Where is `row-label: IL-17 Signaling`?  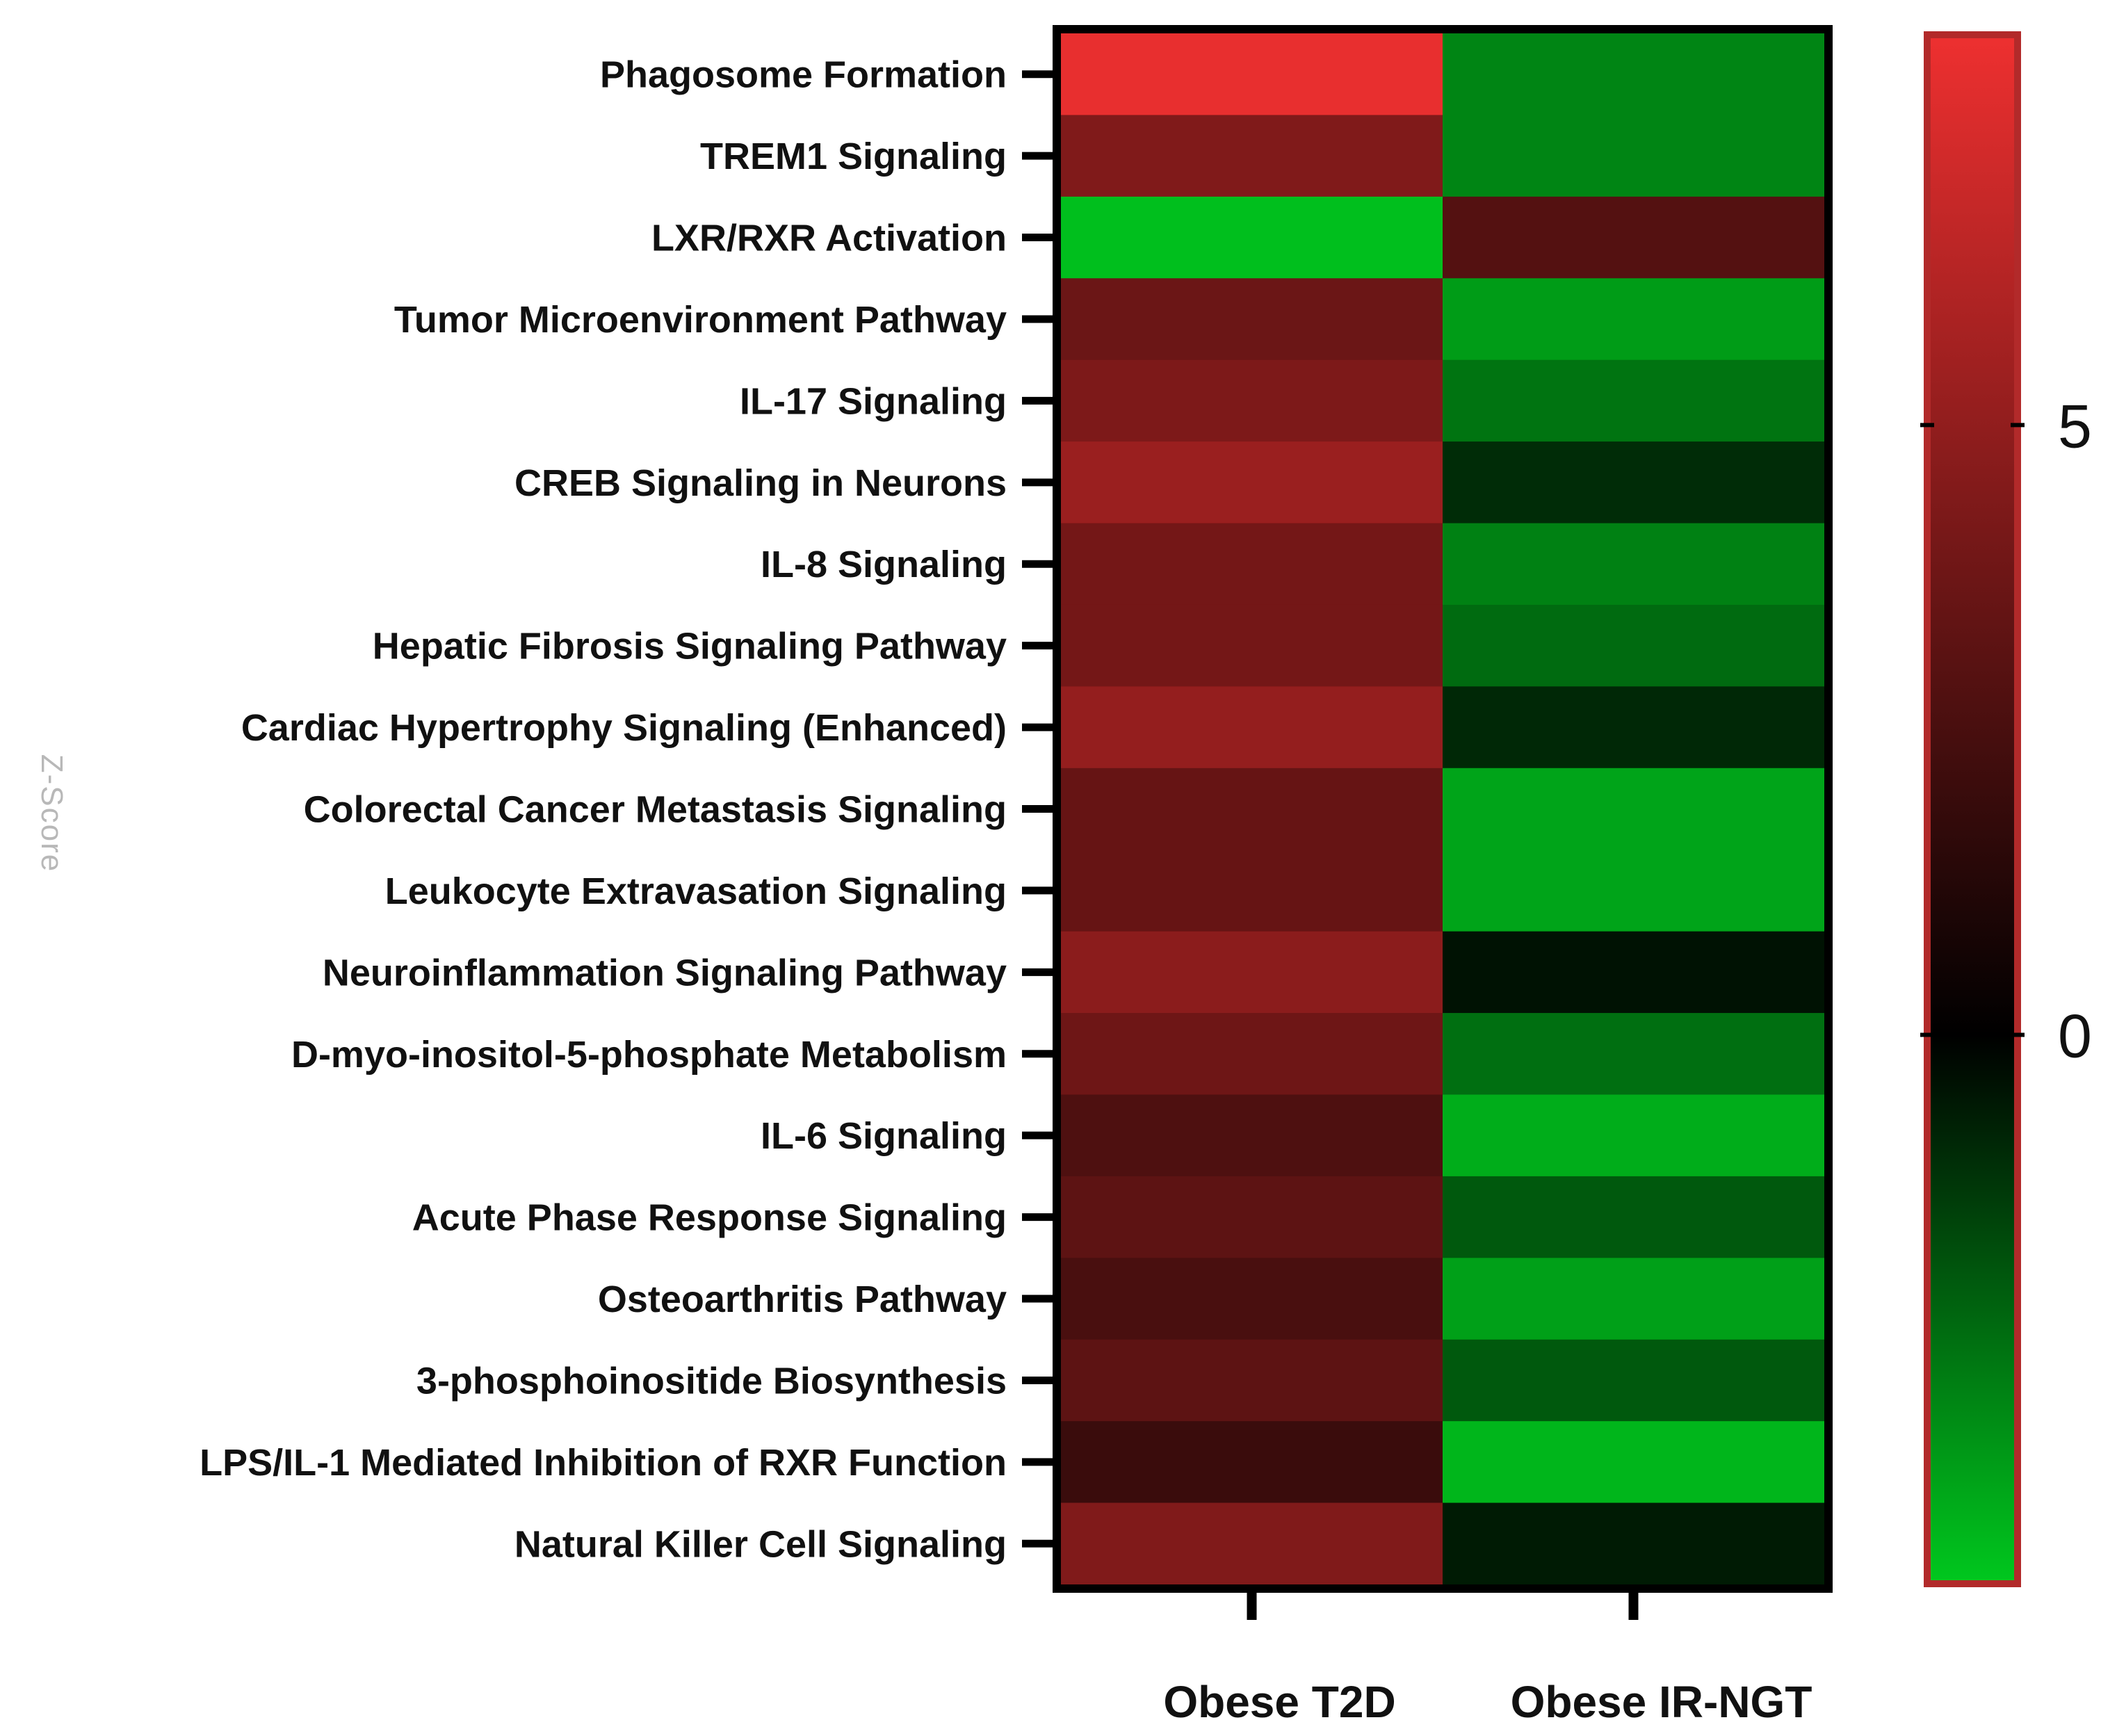 row-label: IL-17 Signaling is located at coordinates (873, 401).